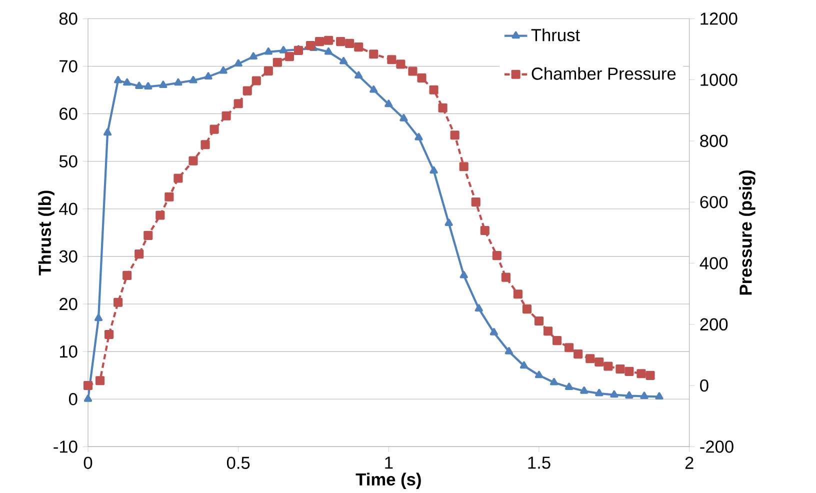 This screenshot has width=816, height=493. I want to click on y-tick-label: 30, so click(68, 256).